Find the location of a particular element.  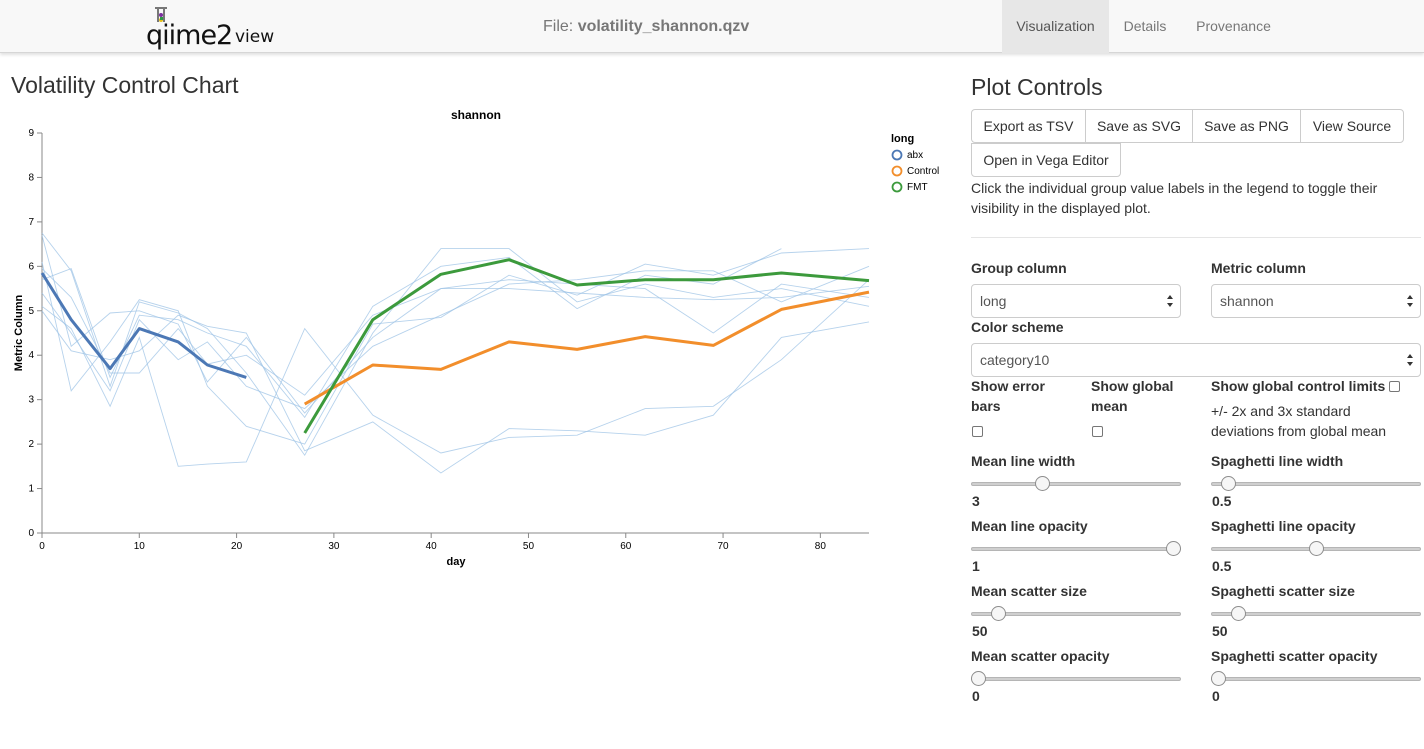

show-control-limits-checkbox is located at coordinates (1394, 386).